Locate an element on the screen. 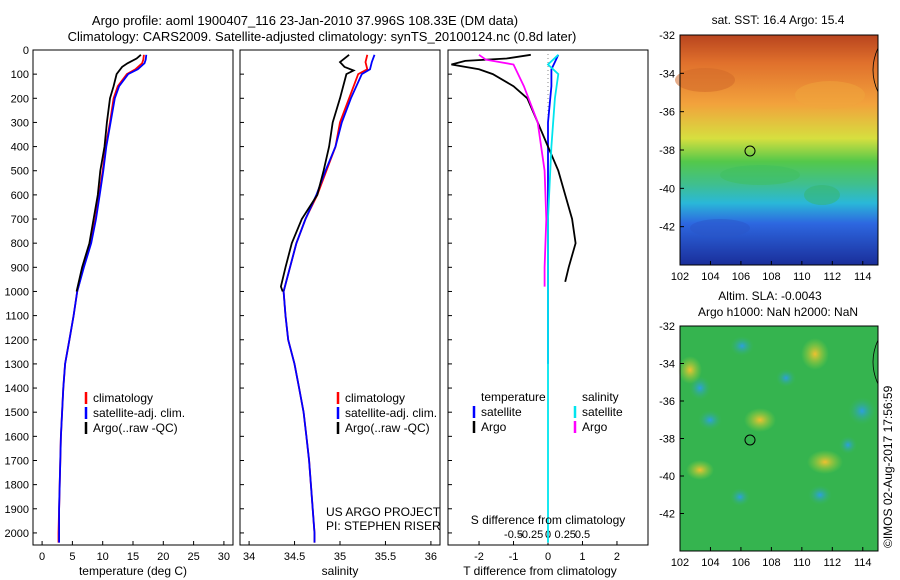 The image size is (900, 580). legend-header-salinity: salinity is located at coordinates (600, 397).